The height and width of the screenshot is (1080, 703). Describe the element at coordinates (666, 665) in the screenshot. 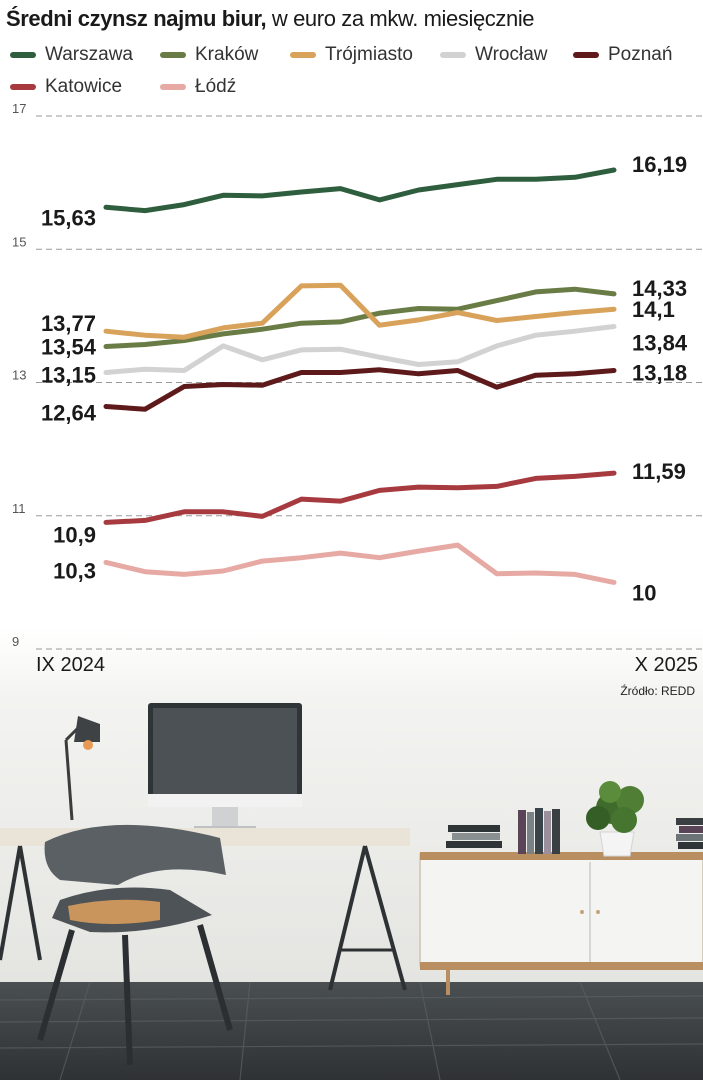

I see `x-label-end: X 2025` at that location.